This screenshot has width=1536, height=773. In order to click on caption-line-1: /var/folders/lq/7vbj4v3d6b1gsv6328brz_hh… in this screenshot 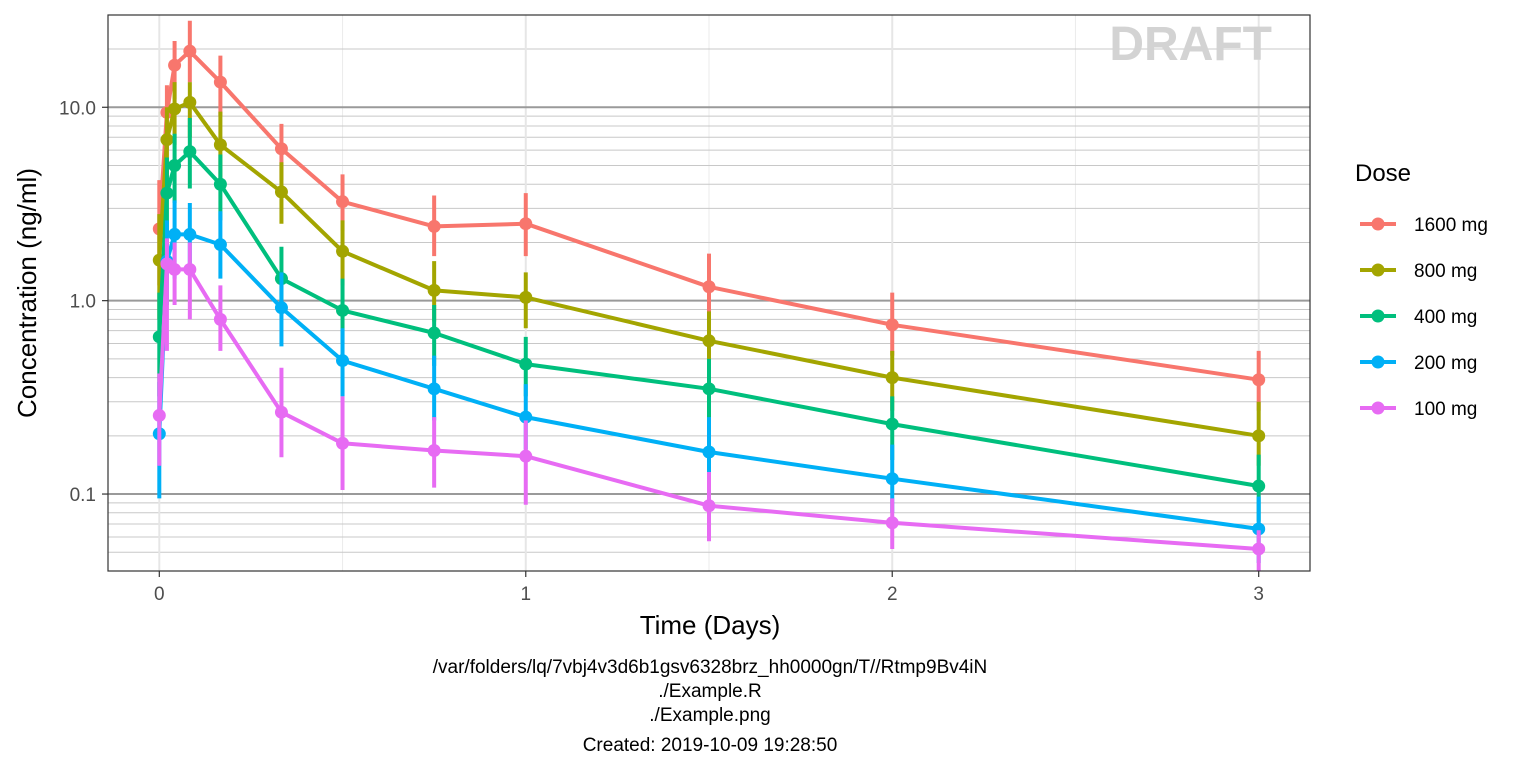, I will do `click(710, 667)`.